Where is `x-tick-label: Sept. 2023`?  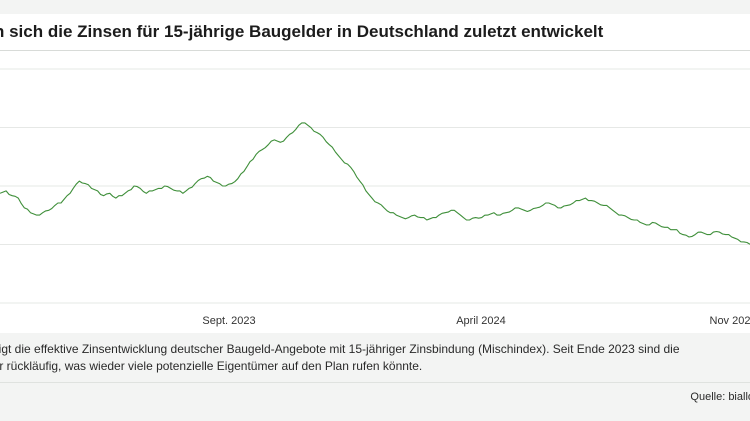
x-tick-label: Sept. 2023 is located at coordinates (228, 321).